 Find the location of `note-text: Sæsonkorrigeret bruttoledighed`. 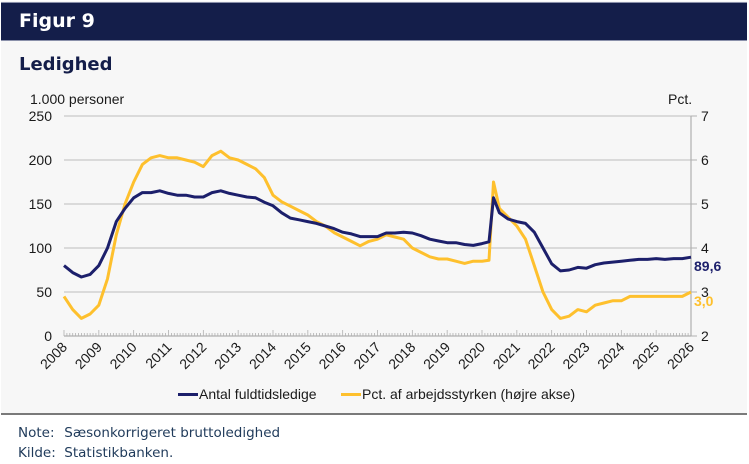

note-text: Sæsonkorrigeret bruttoledighed is located at coordinates (172, 433).